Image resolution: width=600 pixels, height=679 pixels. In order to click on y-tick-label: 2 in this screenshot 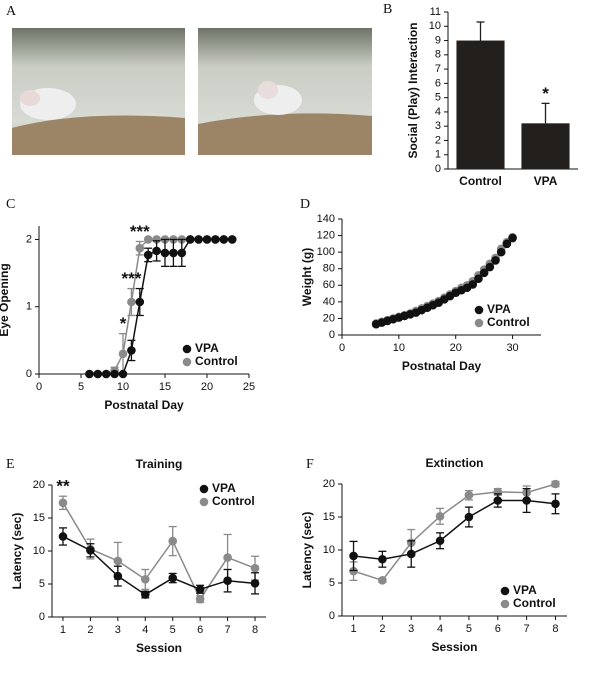, I will do `click(438, 140)`.